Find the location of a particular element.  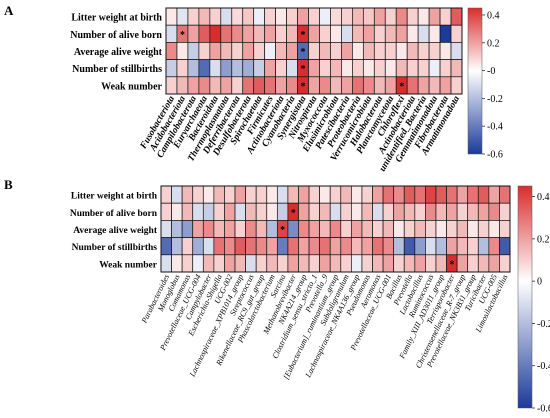

colorbar-tick-label: -0.4 is located at coordinates (543, 366).